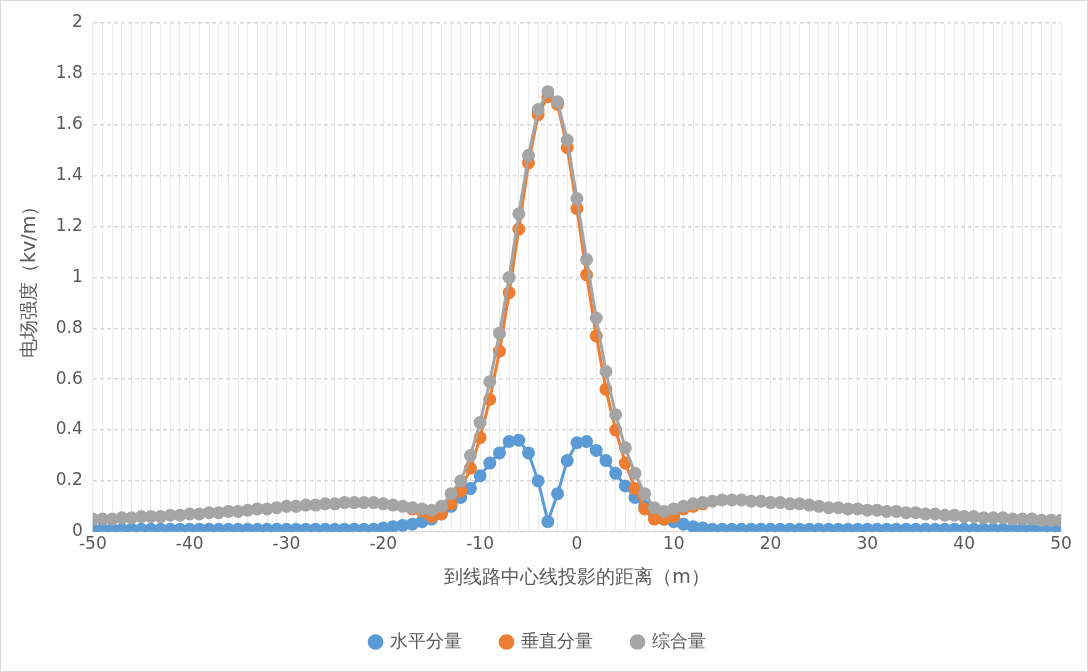 This screenshot has height=672, width=1088. What do you see at coordinates (286, 543) in the screenshot?
I see `x-tick-label: -30` at bounding box center [286, 543].